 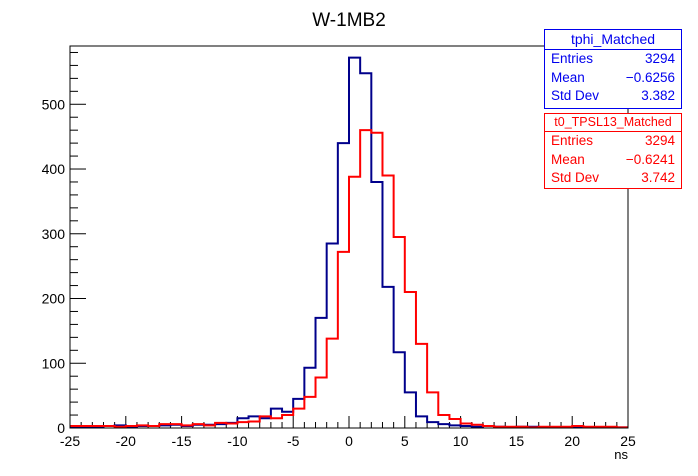 I want to click on x-tick-labels: -25 -20 -15 -10 -5 0 5 10 15 20 25, so click(x=348, y=441).